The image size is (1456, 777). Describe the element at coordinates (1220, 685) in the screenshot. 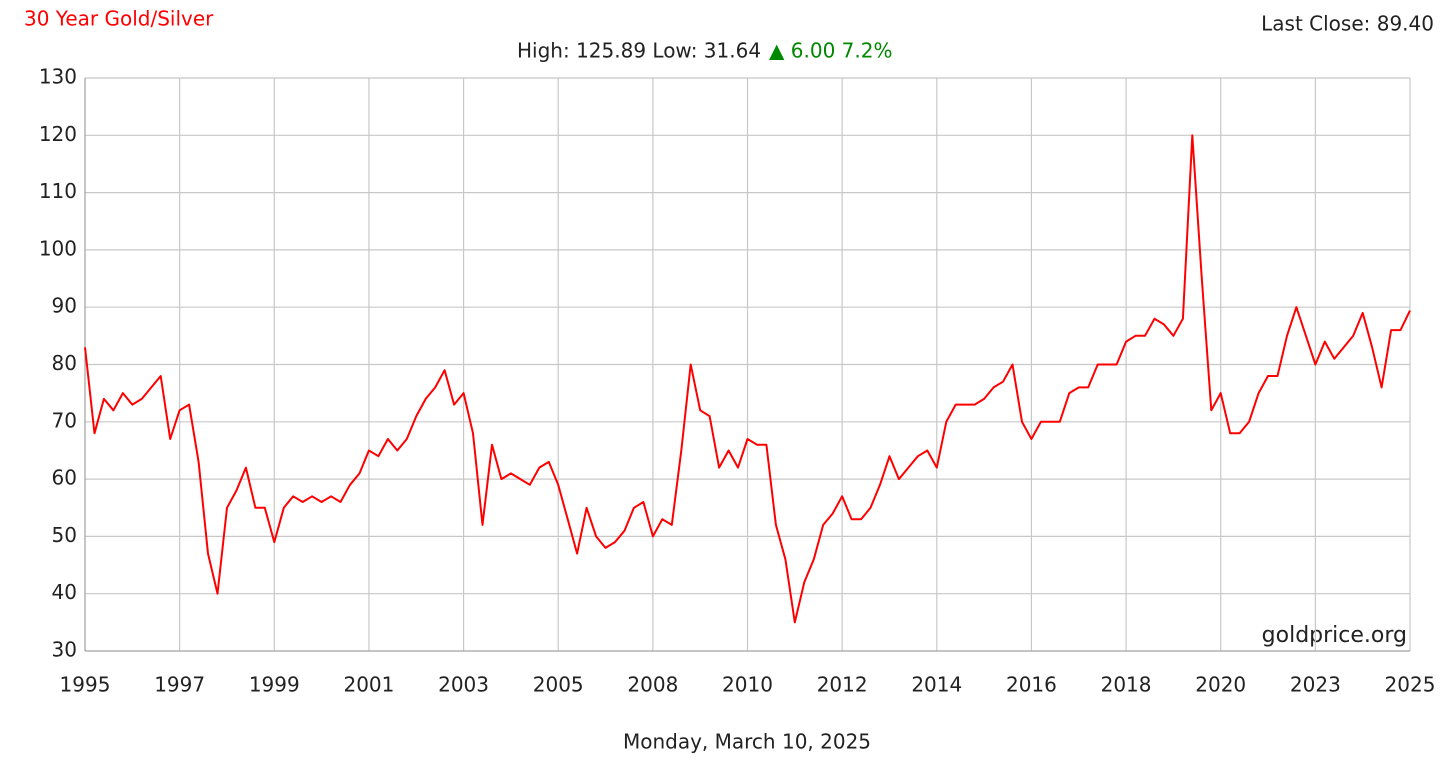

I see `x-tick-label: 2020` at that location.